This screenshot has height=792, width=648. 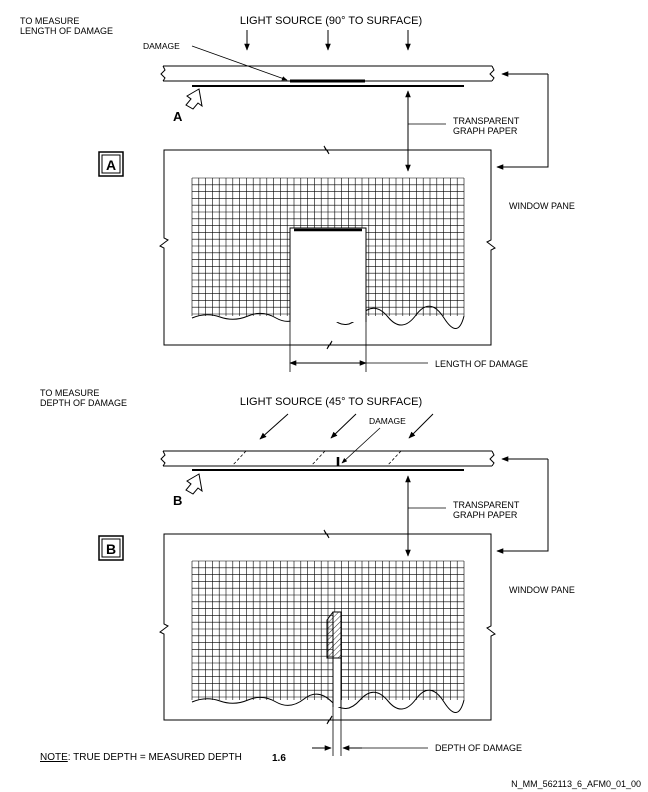 What do you see at coordinates (177, 500) in the screenshot?
I see `view-letter-b: B` at bounding box center [177, 500].